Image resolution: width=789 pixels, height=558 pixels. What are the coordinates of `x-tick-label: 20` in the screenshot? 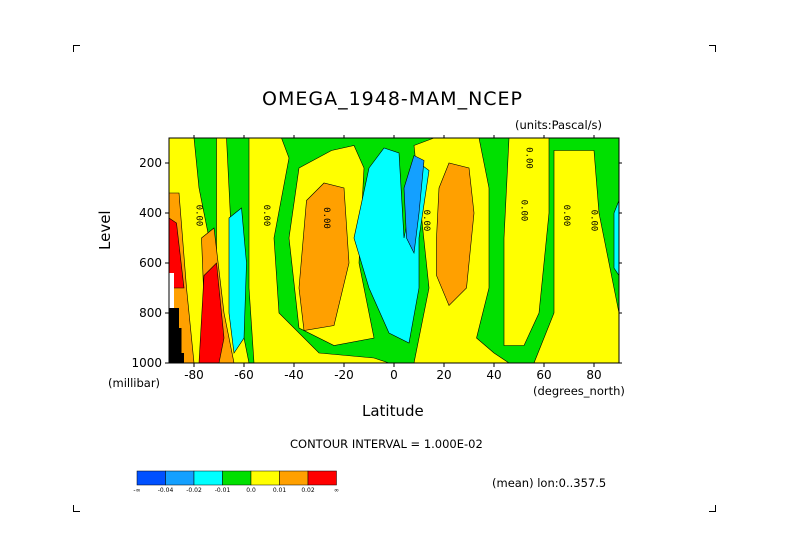 It's located at (443, 375).